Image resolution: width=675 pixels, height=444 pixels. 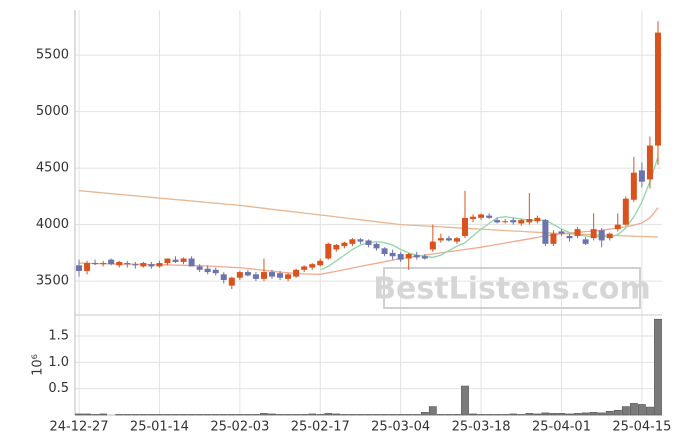 I want to click on y-tick-label: 5000, so click(x=52, y=111).